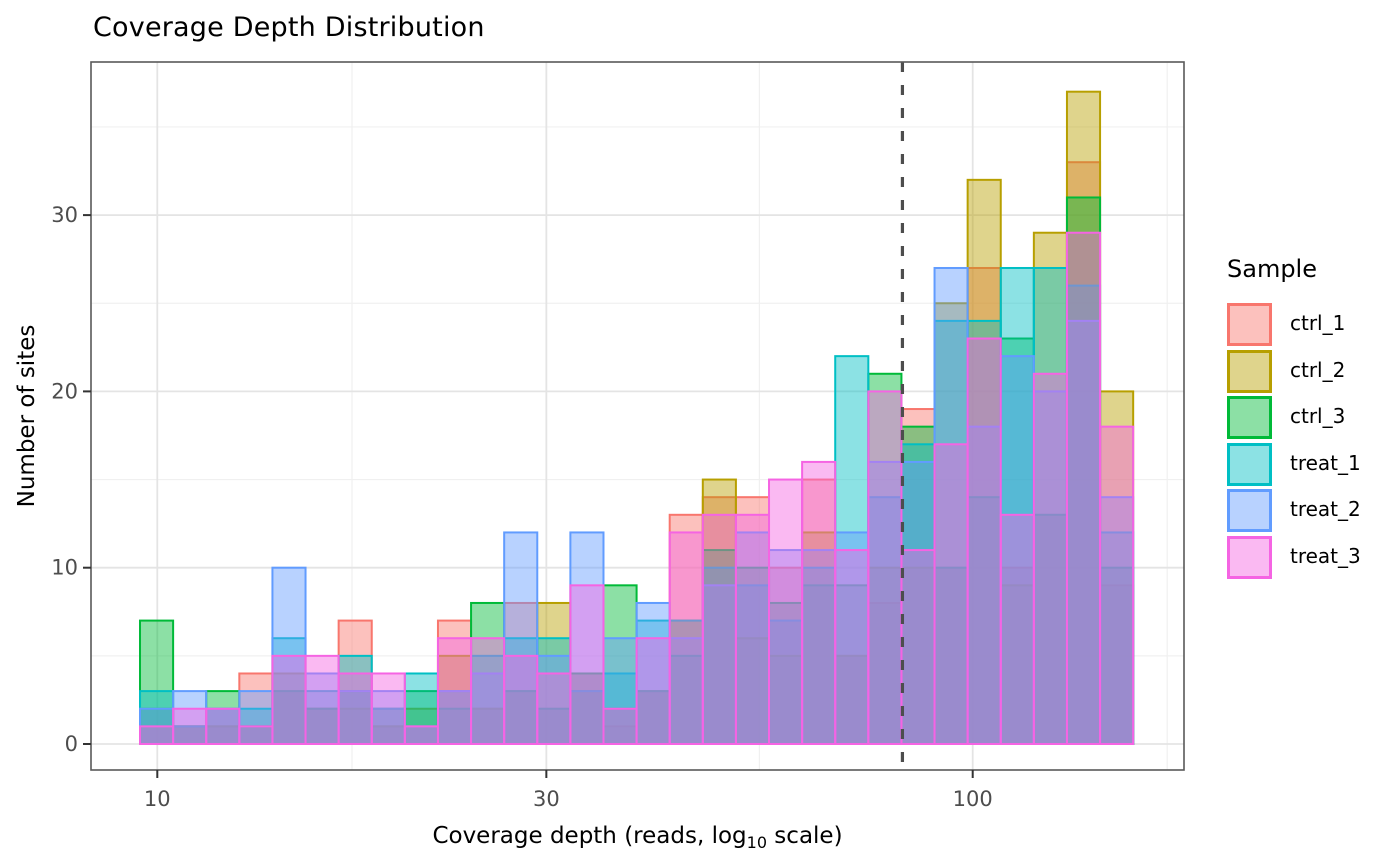 The width and height of the screenshot is (1400, 866). I want to click on legend-item-treat_2: treat_2, so click(1312, 512).